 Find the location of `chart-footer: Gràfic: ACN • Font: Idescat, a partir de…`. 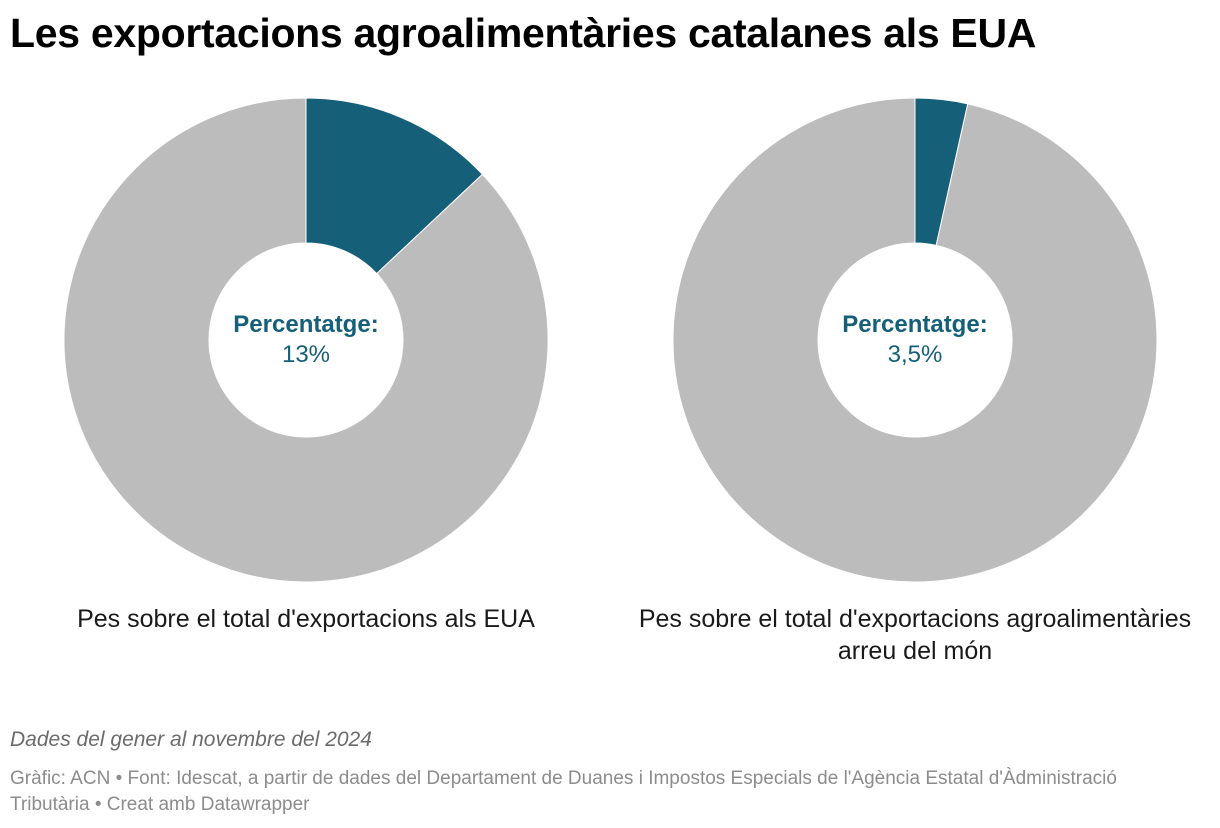

chart-footer: Gràfic: ACN • Font: Idescat, a partir de… is located at coordinates (563, 791).